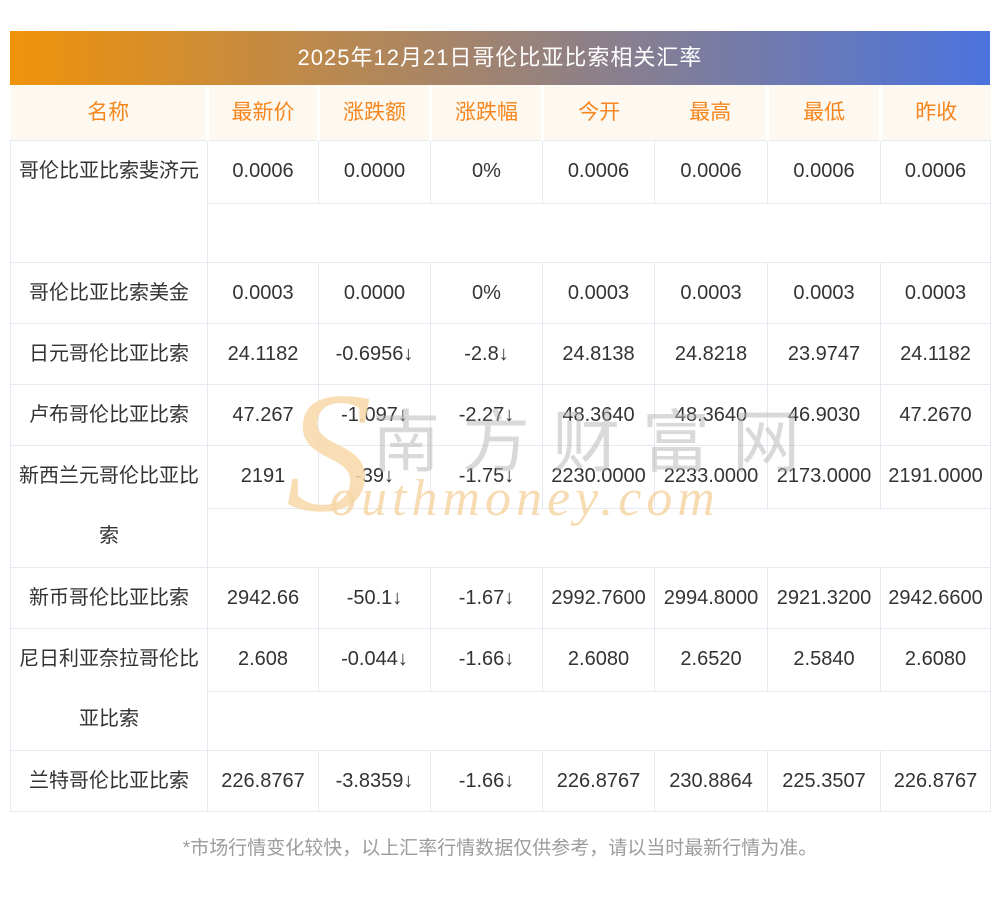 The width and height of the screenshot is (1000, 908). Describe the element at coordinates (935, 354) in the screenshot. I see `cell-prev-close: 24.1182` at that location.